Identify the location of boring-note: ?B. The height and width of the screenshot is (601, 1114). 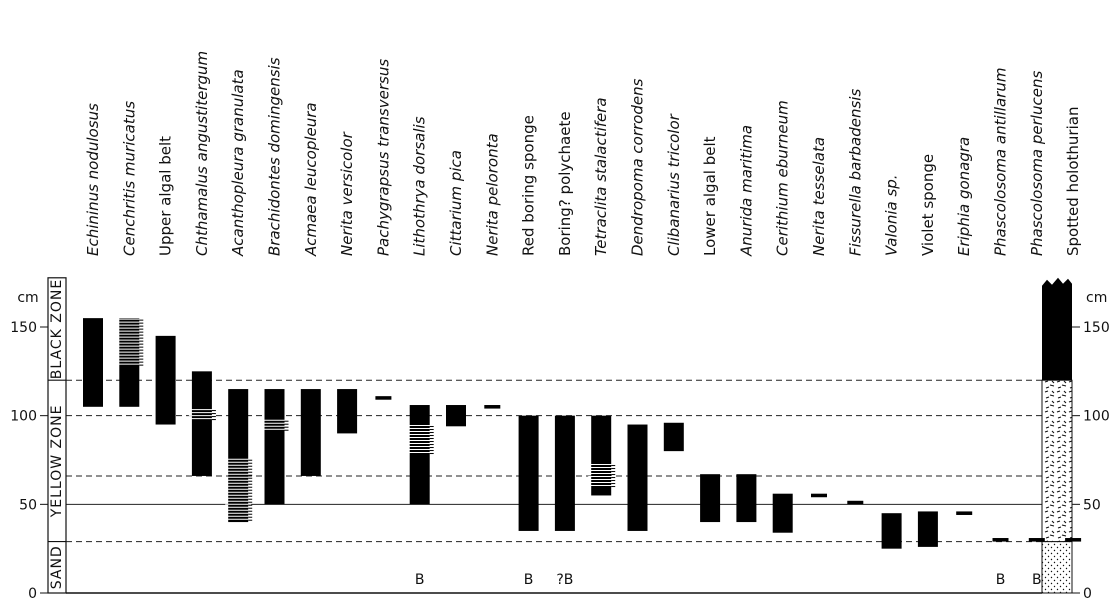
(564, 580).